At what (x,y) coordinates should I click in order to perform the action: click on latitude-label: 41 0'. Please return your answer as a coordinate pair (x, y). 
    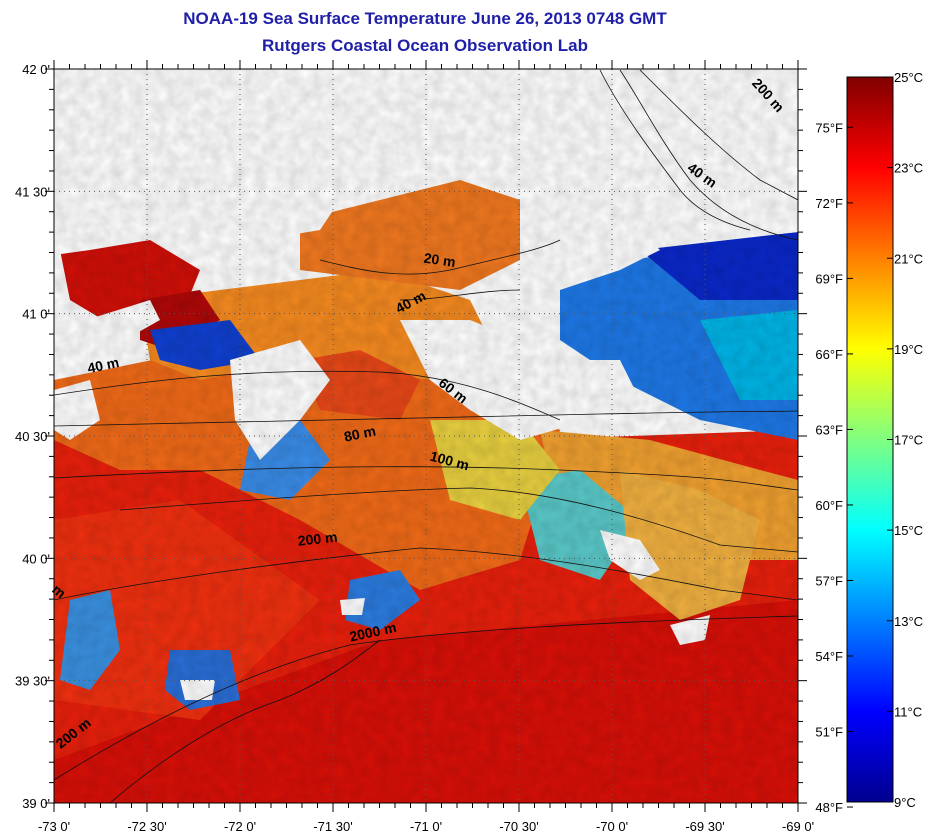
    Looking at the image, I should click on (36, 314).